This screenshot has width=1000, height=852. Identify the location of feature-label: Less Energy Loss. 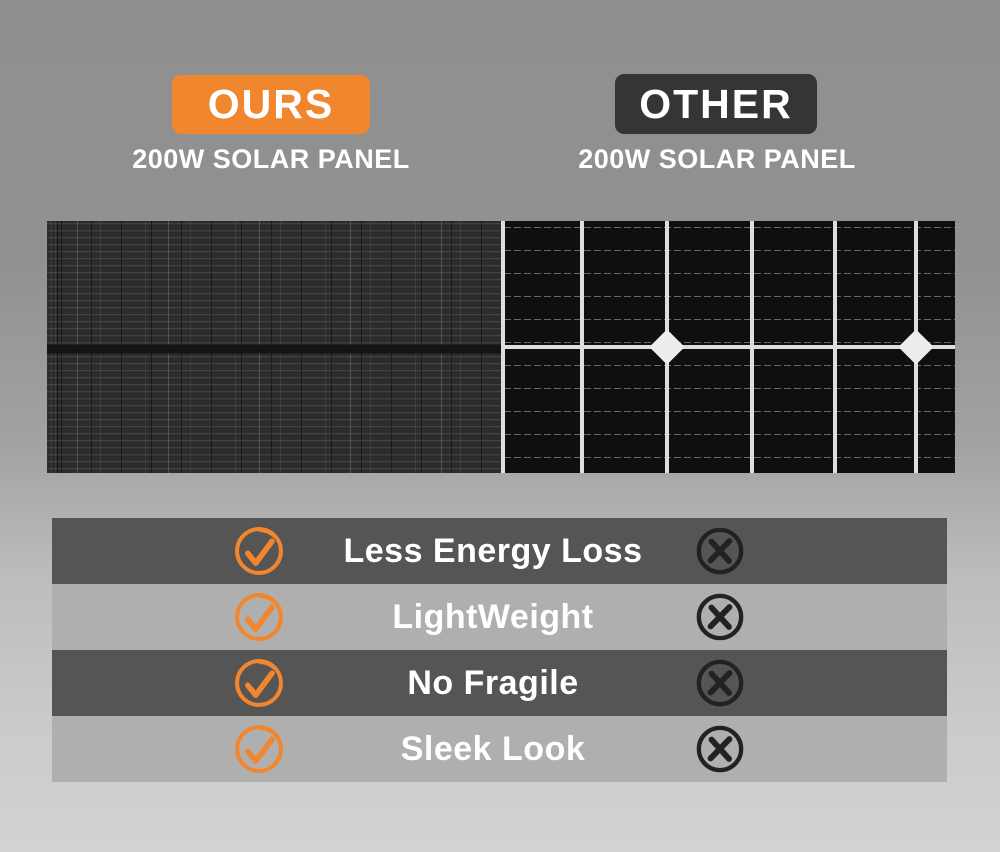
(493, 550).